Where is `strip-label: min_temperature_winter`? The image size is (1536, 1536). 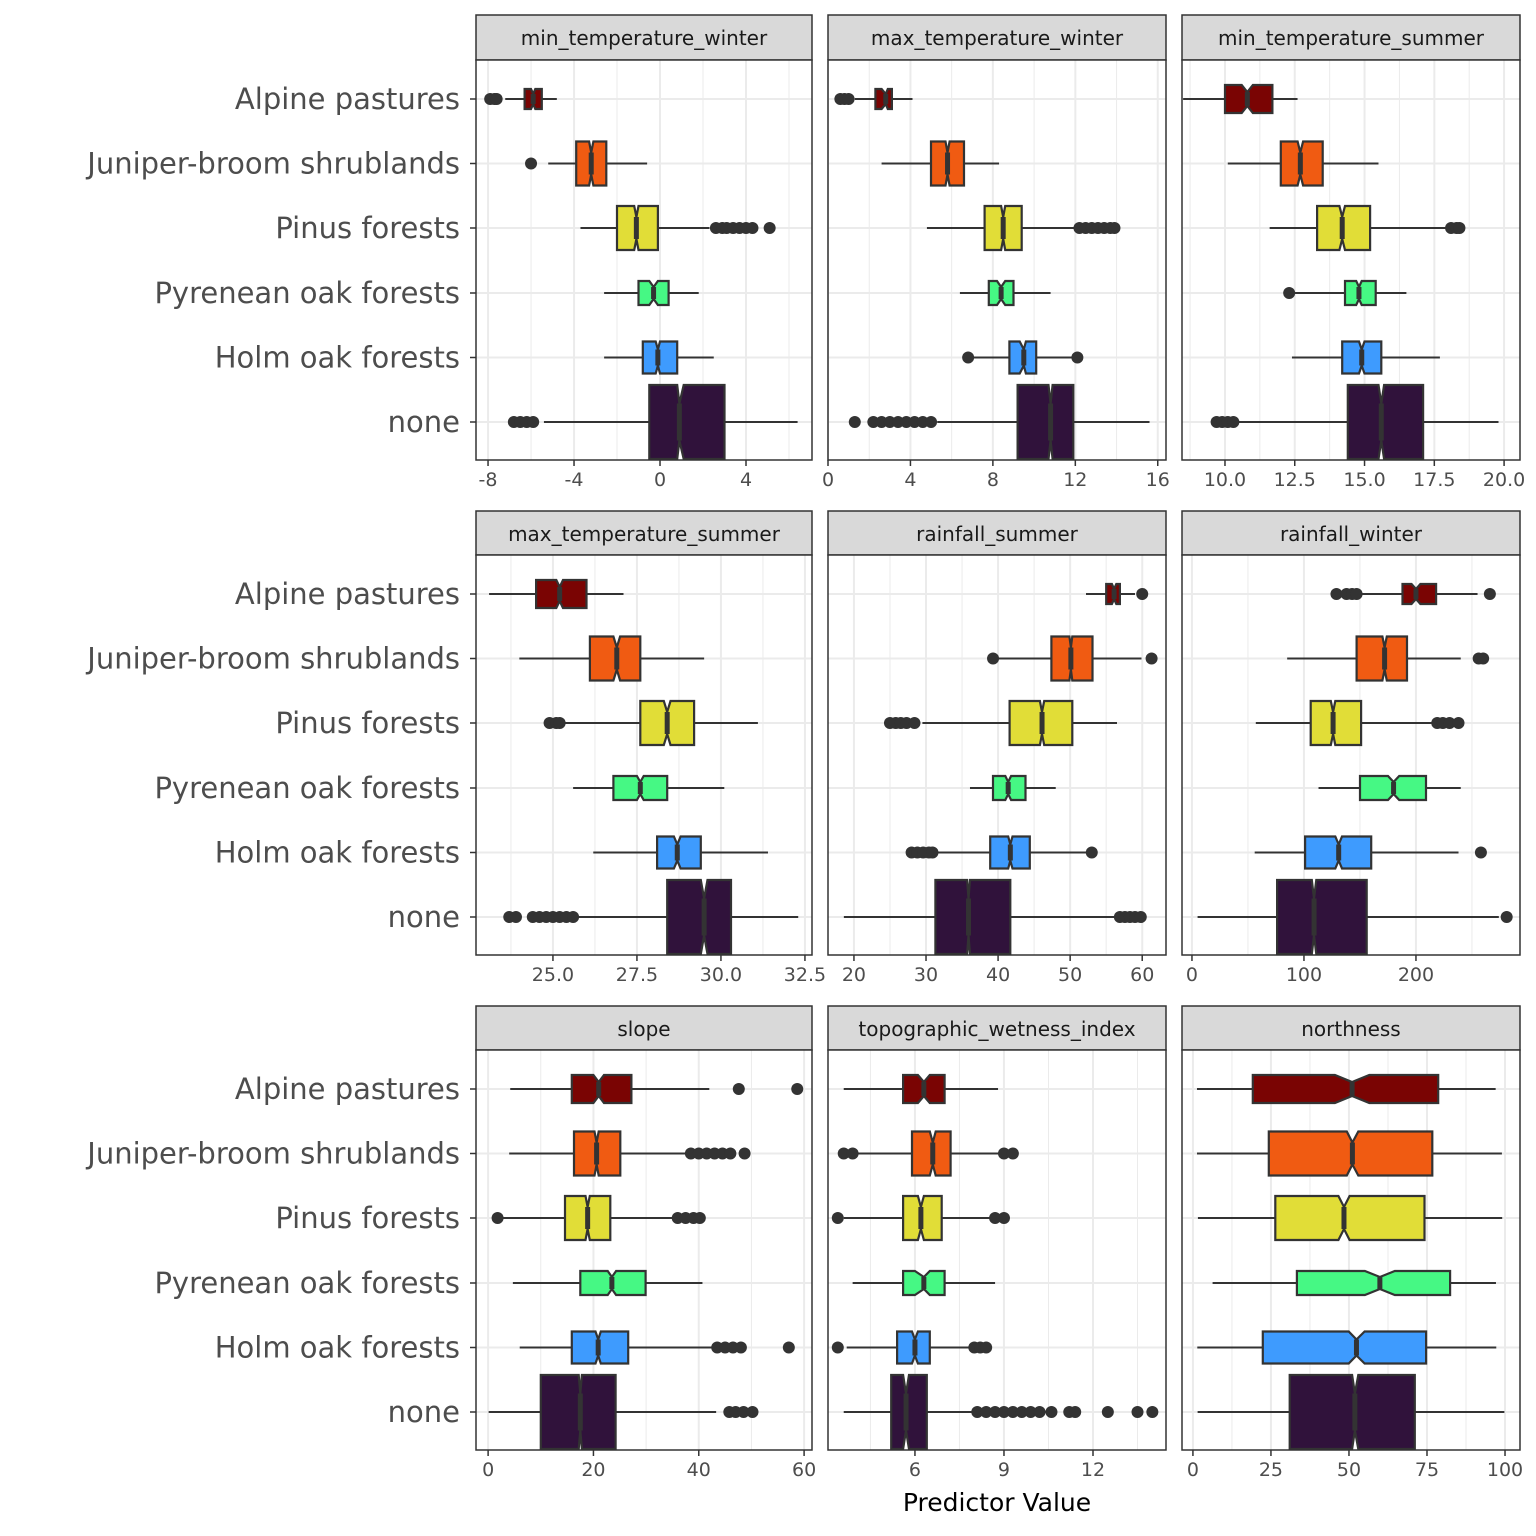
strip-label: min_temperature_winter is located at coordinates (644, 38).